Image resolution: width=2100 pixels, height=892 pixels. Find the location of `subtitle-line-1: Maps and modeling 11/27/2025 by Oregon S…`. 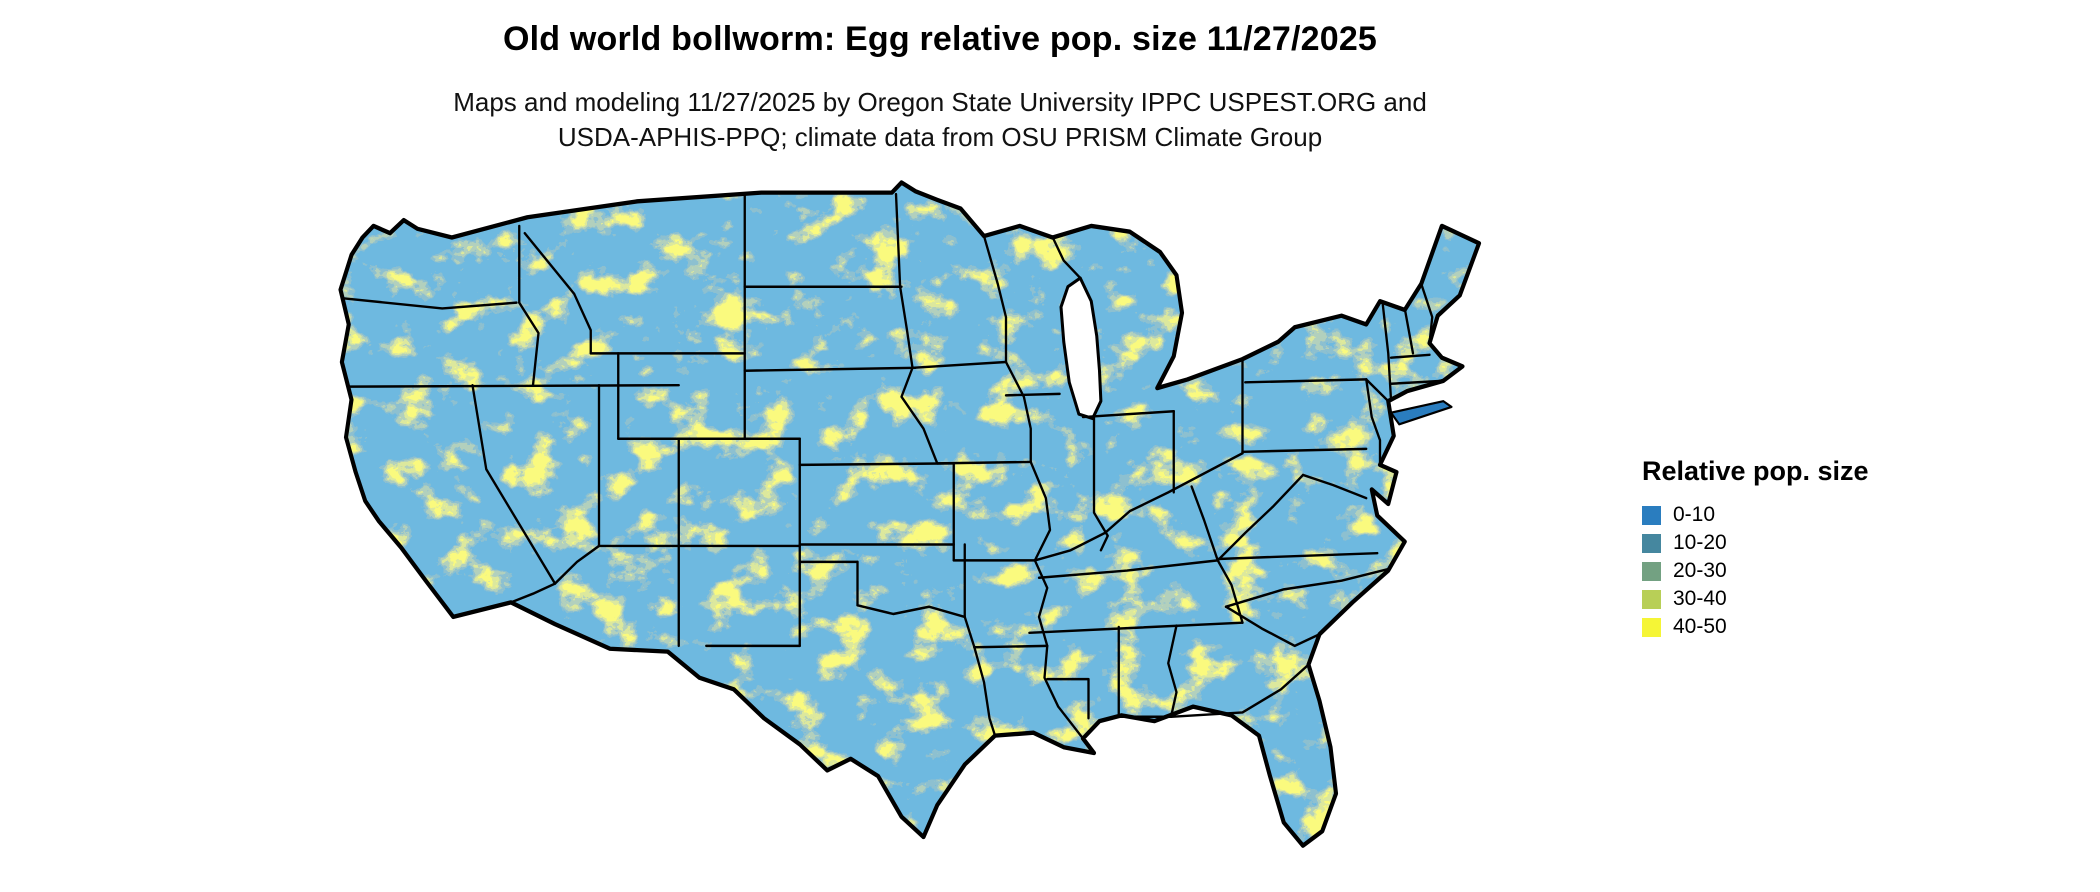

subtitle-line-1: Maps and modeling 11/27/2025 by Oregon S… is located at coordinates (940, 102).